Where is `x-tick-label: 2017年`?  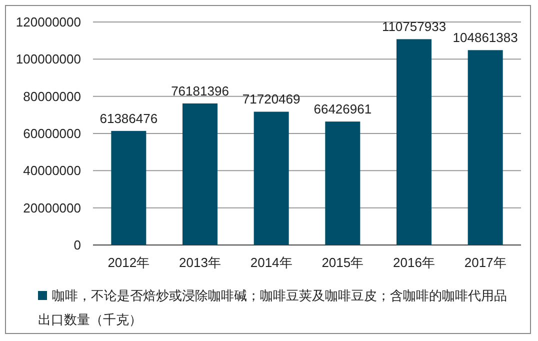 x-tick-label: 2017年 is located at coordinates (485, 262).